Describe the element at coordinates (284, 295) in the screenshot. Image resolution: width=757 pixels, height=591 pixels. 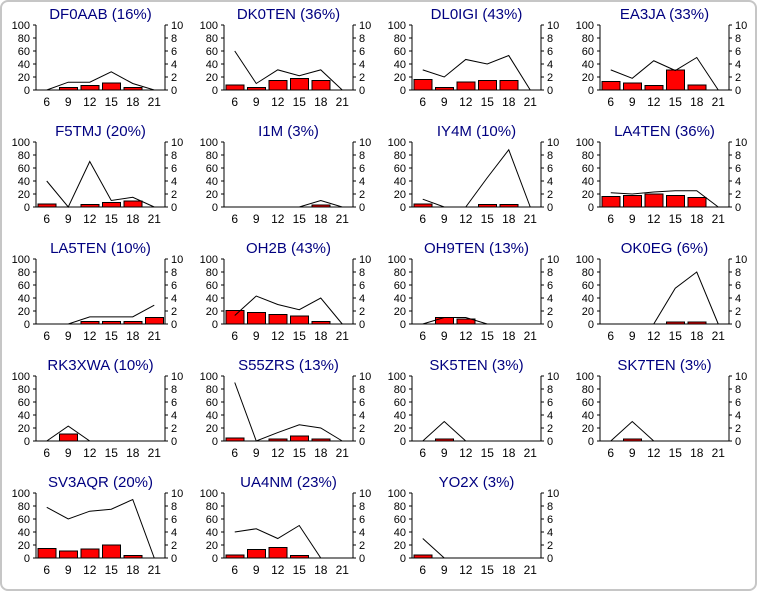
I see `mini-chart-OH2B: OH2B (43%) 0 0 20 2 40 4 60 6 80 8 100 10 6 9 12 15 18 21` at that location.